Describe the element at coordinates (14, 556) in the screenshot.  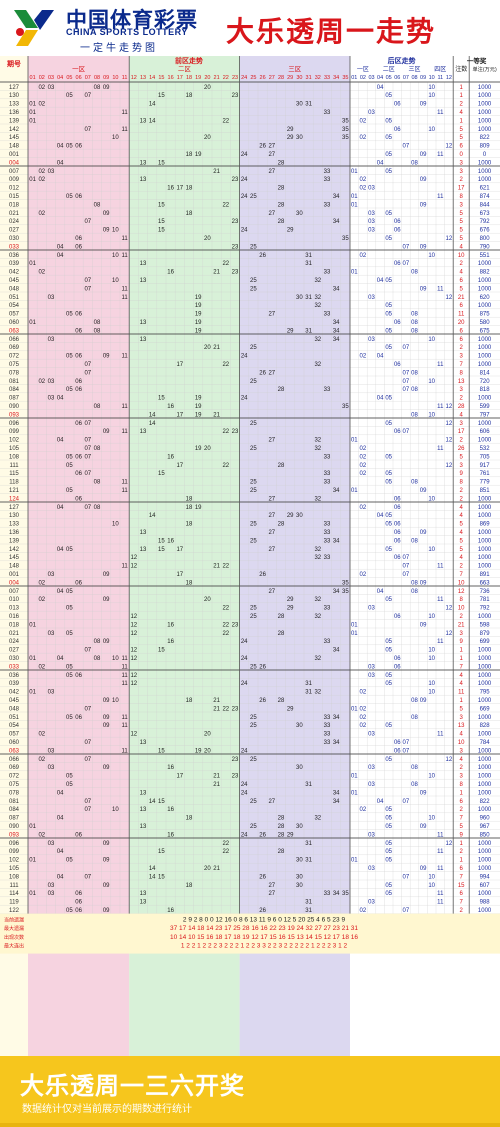
I see `period-column` at that location.